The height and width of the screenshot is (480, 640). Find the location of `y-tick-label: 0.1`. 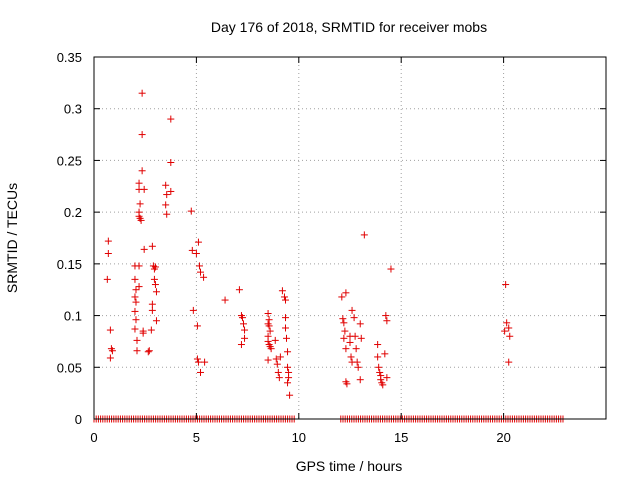

y-tick-label: 0.1 is located at coordinates (73, 316).